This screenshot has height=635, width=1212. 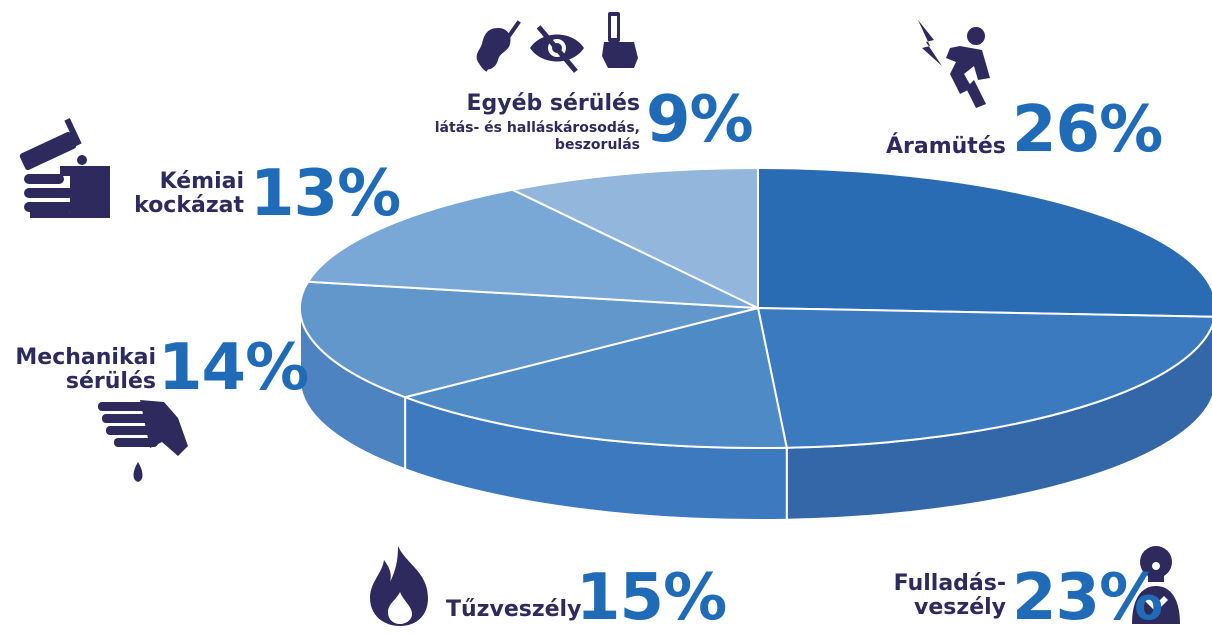 What do you see at coordinates (498, 46) in the screenshot?
I see `hearing-impaired-icon` at bounding box center [498, 46].